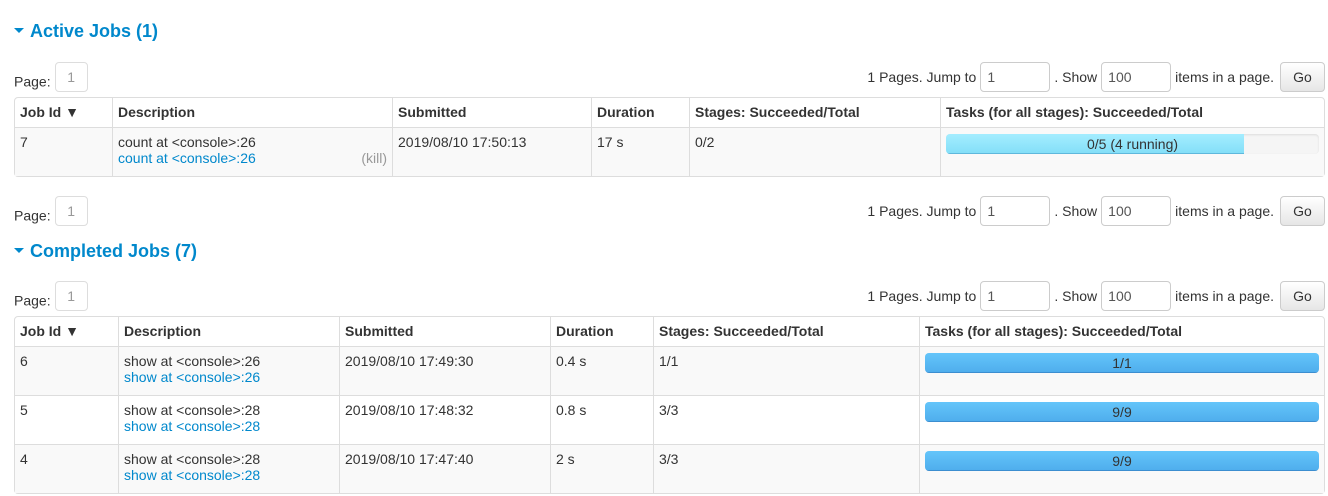 The height and width of the screenshot is (496, 1328). I want to click on submitted-time: 2019/08/10 17:47:40, so click(444, 468).